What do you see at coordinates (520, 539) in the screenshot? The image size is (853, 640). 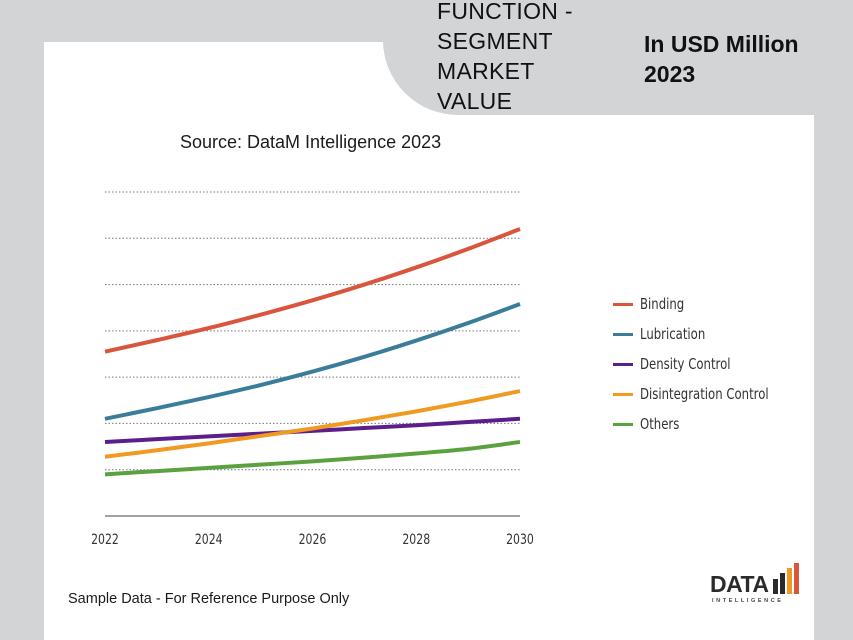 I see `x-tick-label: 2030` at bounding box center [520, 539].